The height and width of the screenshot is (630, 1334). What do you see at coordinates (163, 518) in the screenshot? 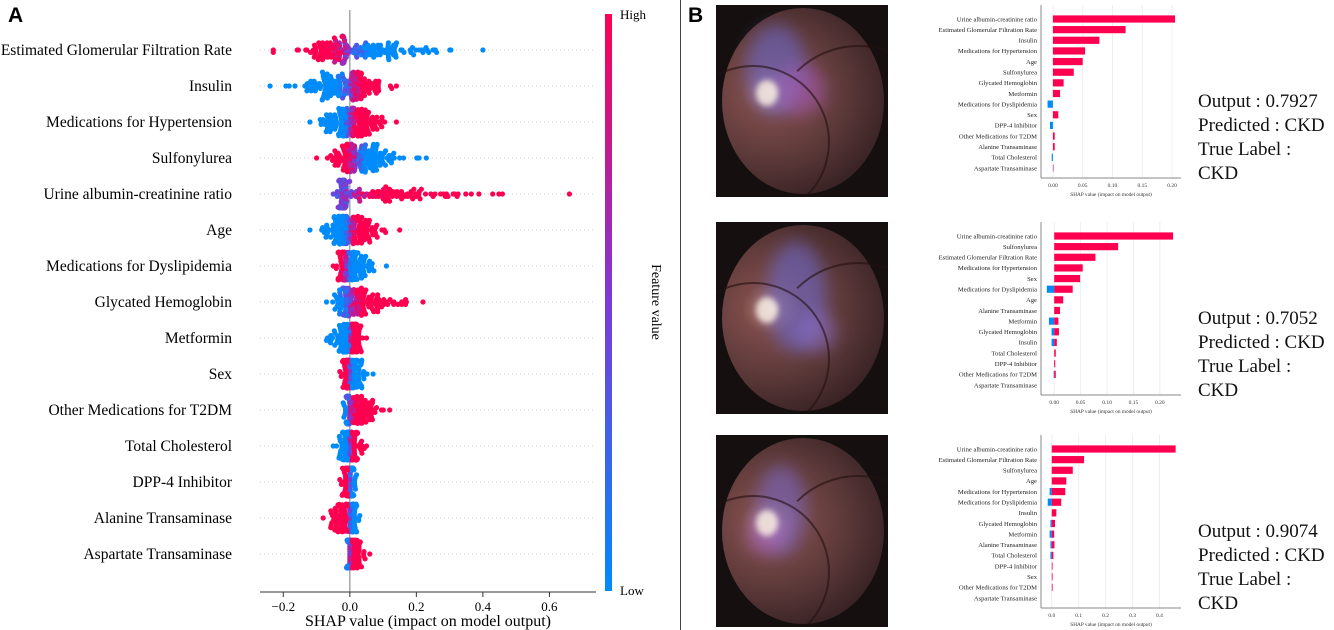
I see `feature-label: Alanine Transaminase` at bounding box center [163, 518].